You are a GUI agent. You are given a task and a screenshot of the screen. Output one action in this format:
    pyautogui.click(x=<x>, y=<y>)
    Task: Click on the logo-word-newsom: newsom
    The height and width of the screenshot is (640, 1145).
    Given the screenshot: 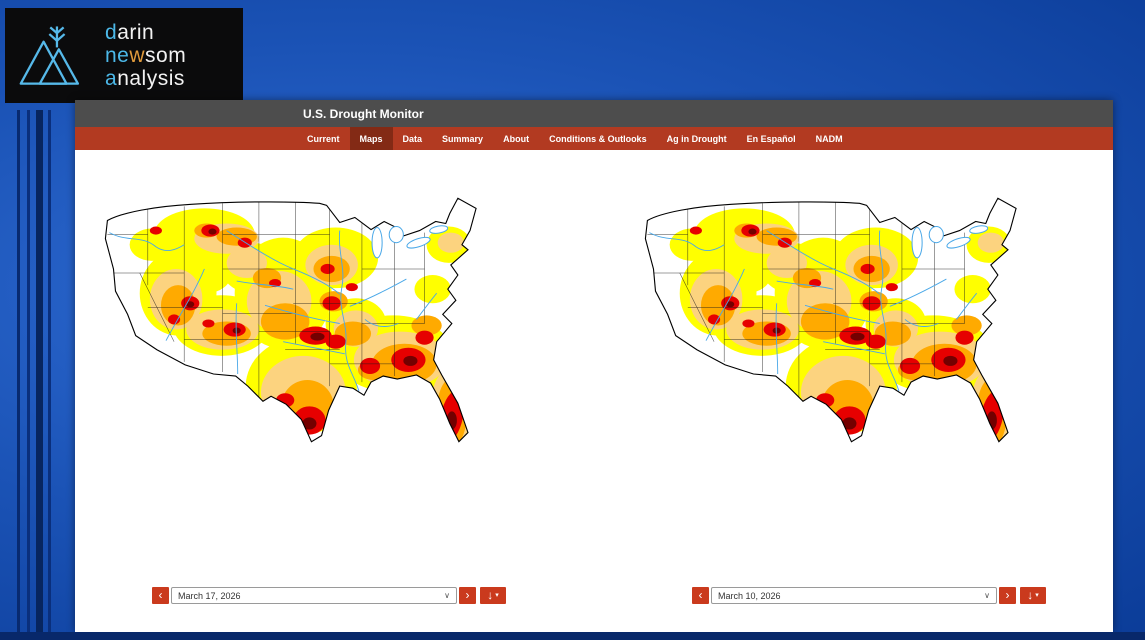 What is the action you would take?
    pyautogui.click(x=146, y=55)
    